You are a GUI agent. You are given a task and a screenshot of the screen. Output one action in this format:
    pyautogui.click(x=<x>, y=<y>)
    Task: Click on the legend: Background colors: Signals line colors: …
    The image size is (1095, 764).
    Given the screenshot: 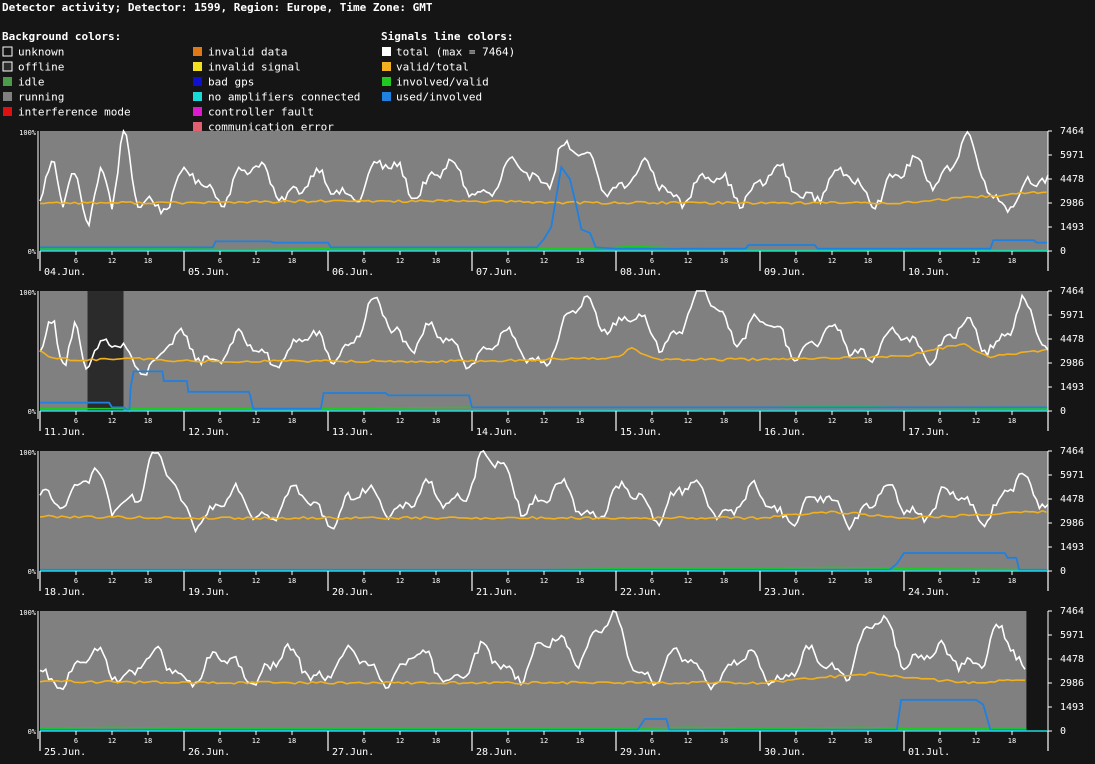 What is the action you would take?
    pyautogui.click(x=258, y=82)
    